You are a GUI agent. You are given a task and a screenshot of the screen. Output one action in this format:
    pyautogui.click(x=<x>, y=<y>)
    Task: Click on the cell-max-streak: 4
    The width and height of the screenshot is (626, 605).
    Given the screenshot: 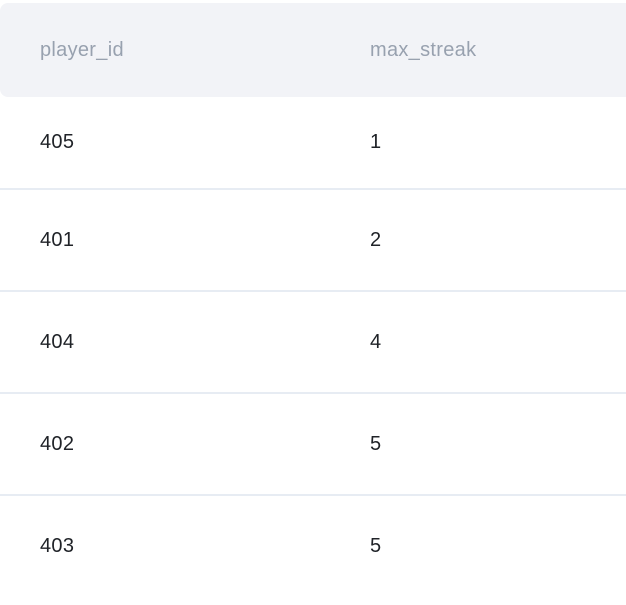 What is the action you would take?
    pyautogui.click(x=376, y=341)
    